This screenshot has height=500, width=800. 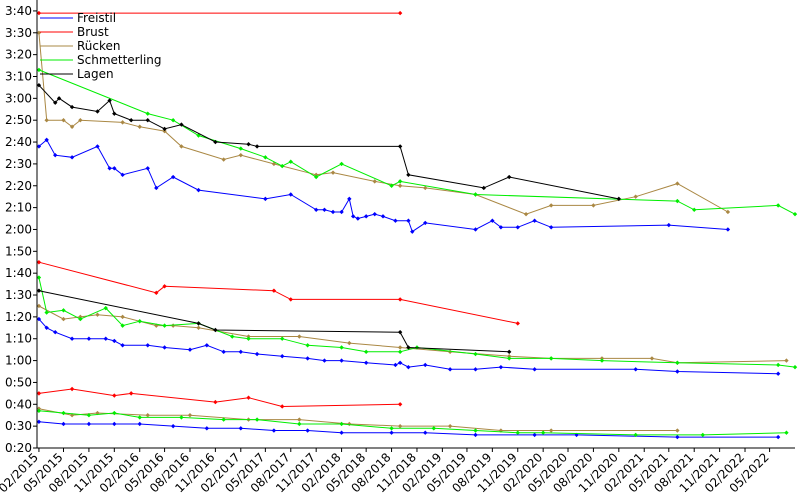 I want to click on series-line, so click(x=219, y=398).